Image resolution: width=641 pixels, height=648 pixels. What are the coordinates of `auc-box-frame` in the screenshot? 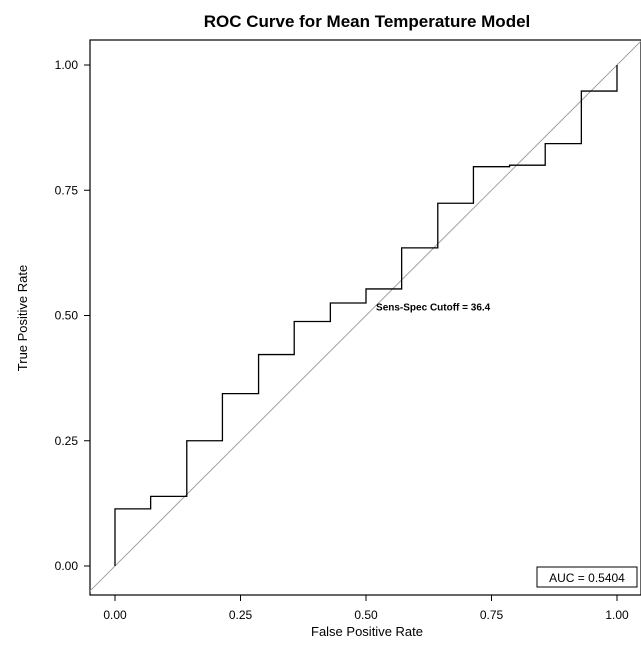 It's located at (587, 577).